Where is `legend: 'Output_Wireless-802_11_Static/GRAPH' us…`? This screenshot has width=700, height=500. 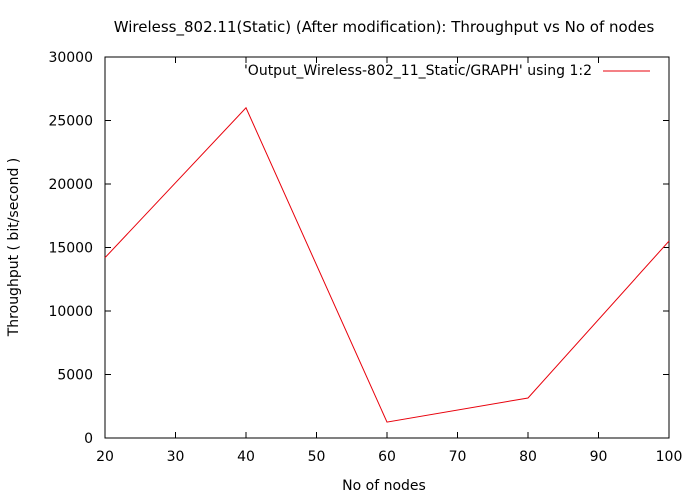 legend: 'Output_Wireless-802_11_Static/GRAPH' us… is located at coordinates (447, 71).